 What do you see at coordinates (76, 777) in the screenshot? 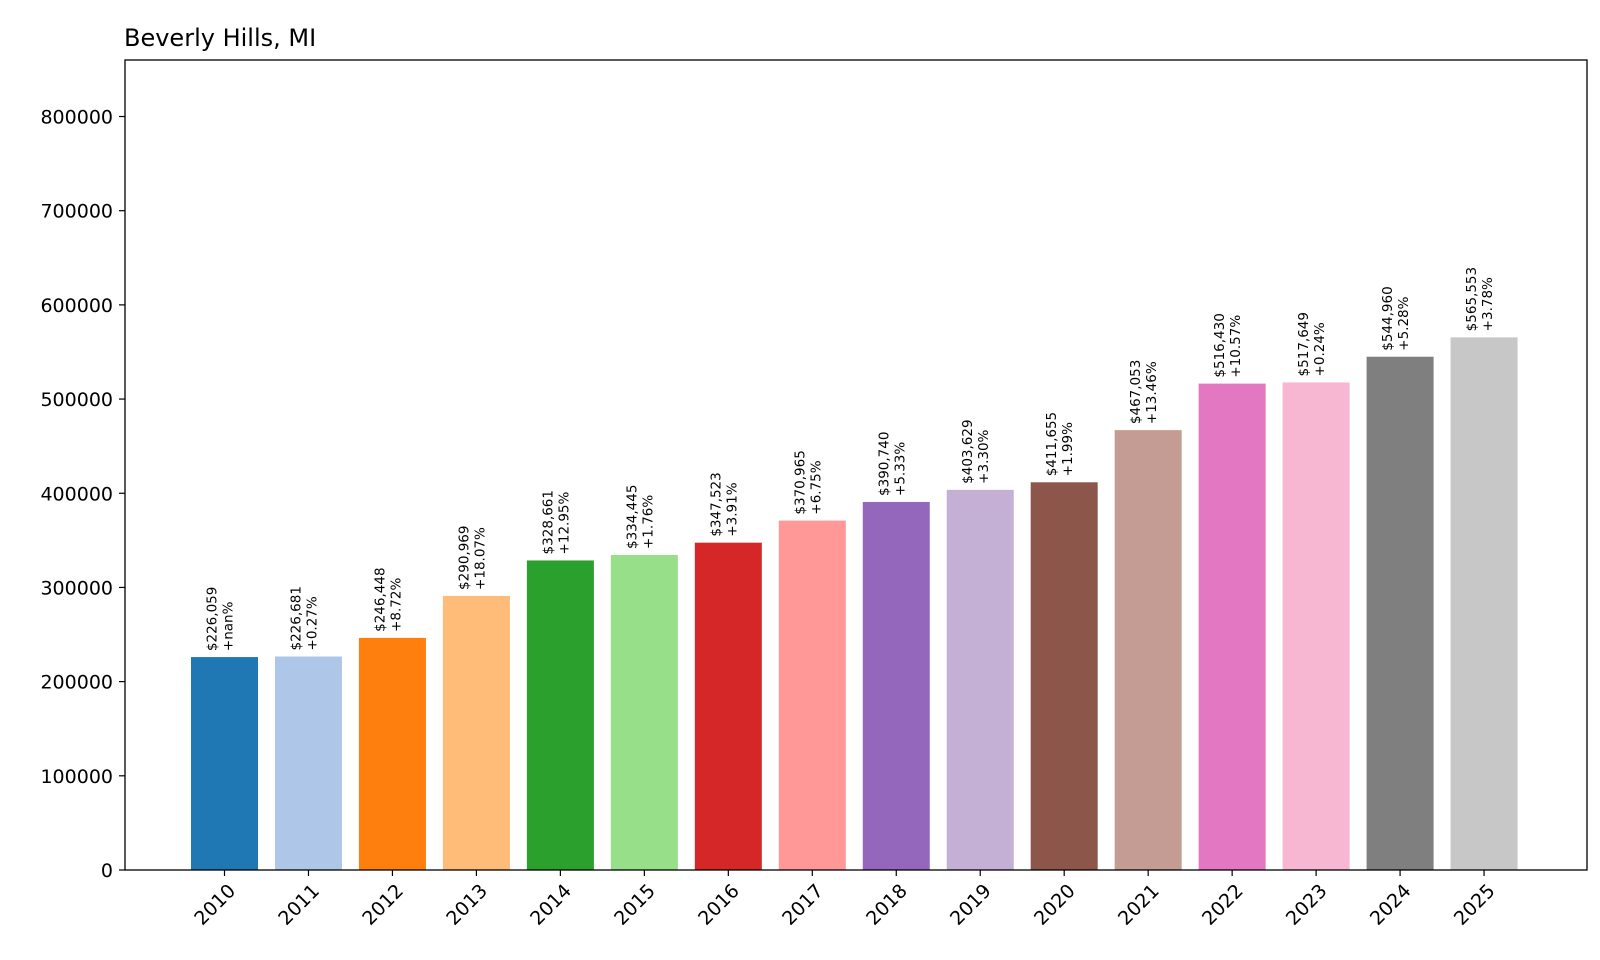
I see `y-tick-label: 100000` at bounding box center [76, 777].